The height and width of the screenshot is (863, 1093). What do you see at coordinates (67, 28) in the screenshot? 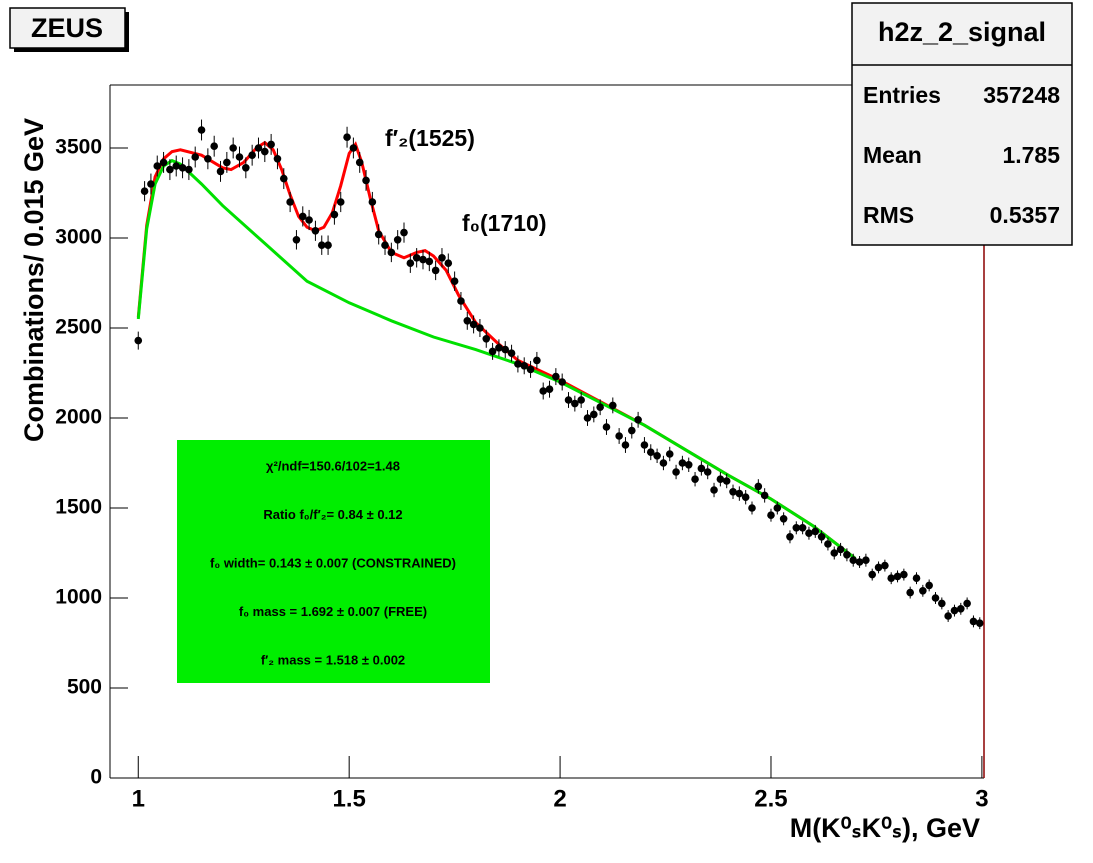
I see `experiment-label: ZEUS` at bounding box center [67, 28].